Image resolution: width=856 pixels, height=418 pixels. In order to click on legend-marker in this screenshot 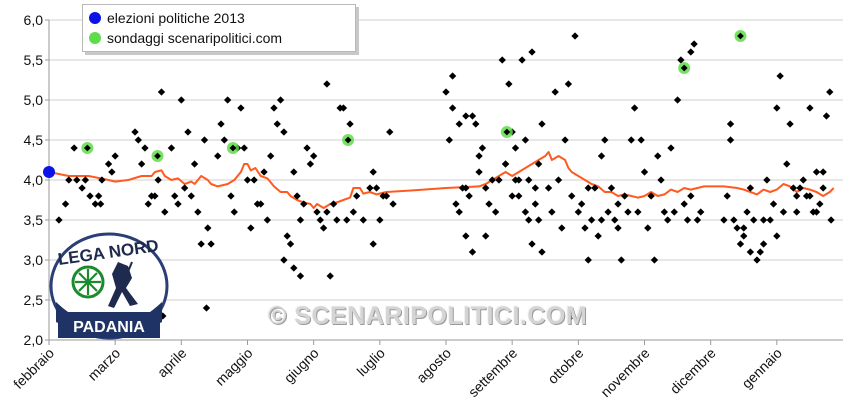, I will do `click(95, 38)`.